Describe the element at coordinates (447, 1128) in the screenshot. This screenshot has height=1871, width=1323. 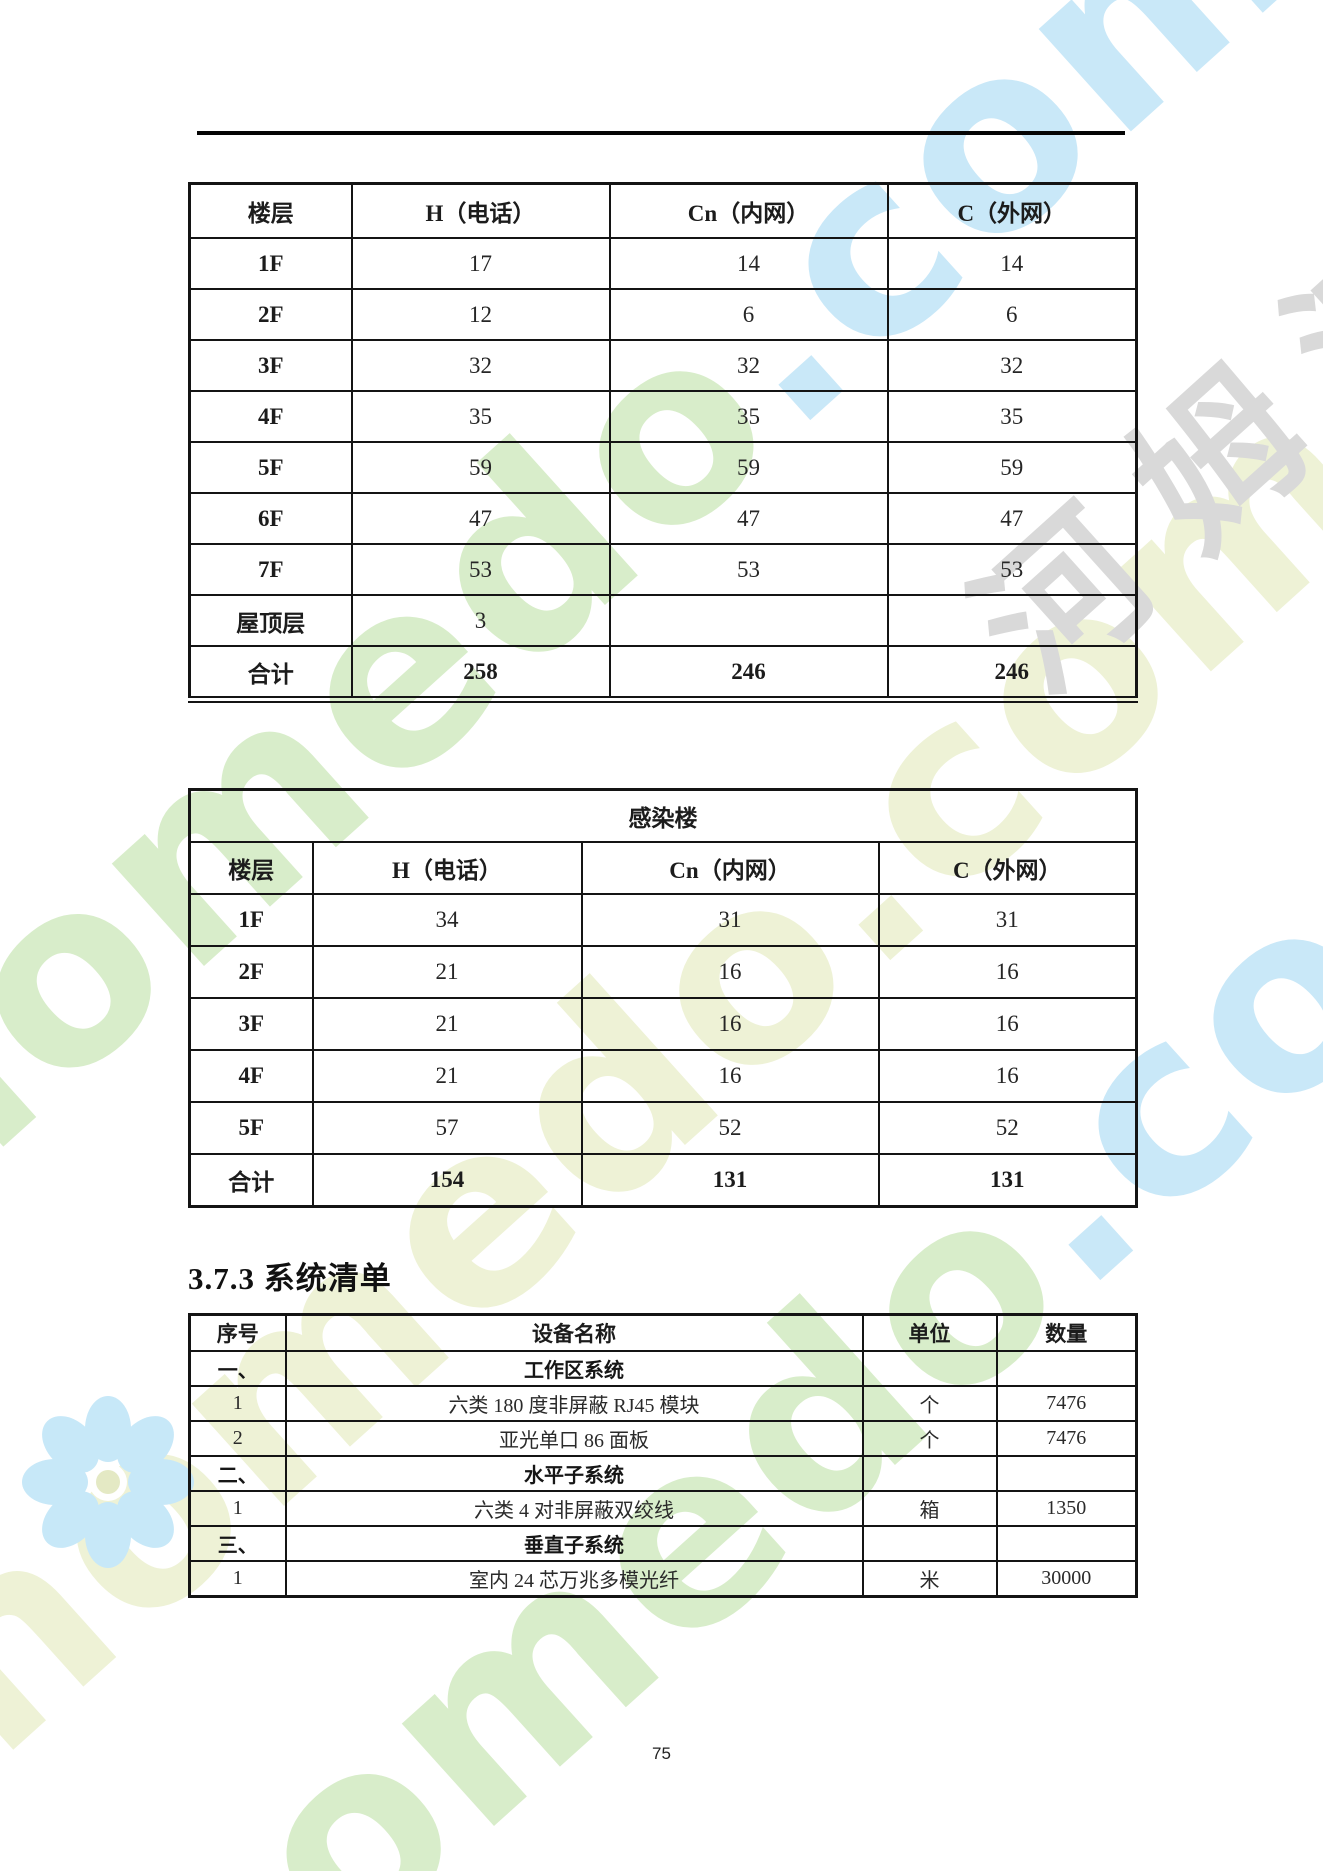
I see `table-cell: 57` at that location.